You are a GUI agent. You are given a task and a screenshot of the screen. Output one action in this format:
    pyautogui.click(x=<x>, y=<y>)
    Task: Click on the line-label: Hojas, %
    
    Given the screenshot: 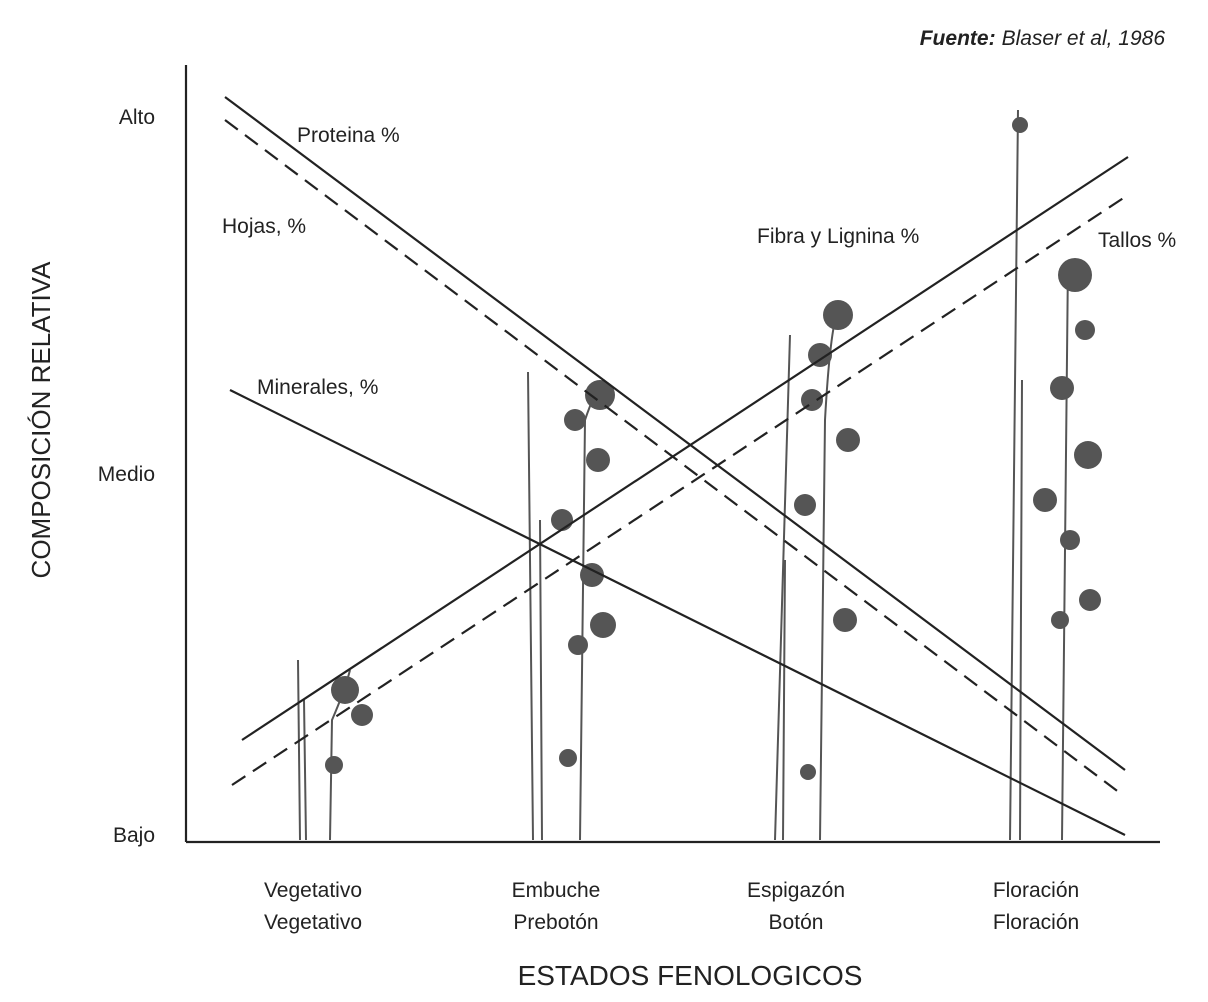 What is the action you would take?
    pyautogui.click(x=264, y=226)
    